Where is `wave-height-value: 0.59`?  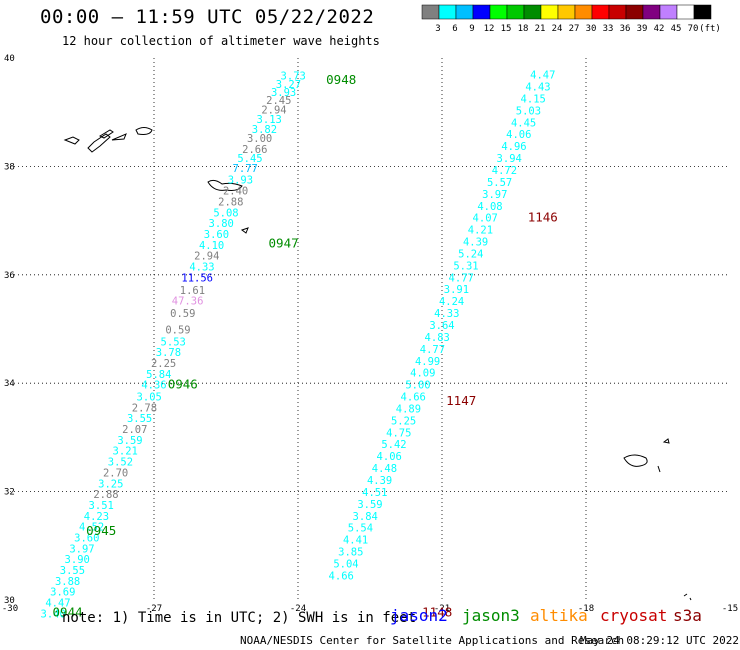
wave-height-value: 0.59 is located at coordinates (182, 314).